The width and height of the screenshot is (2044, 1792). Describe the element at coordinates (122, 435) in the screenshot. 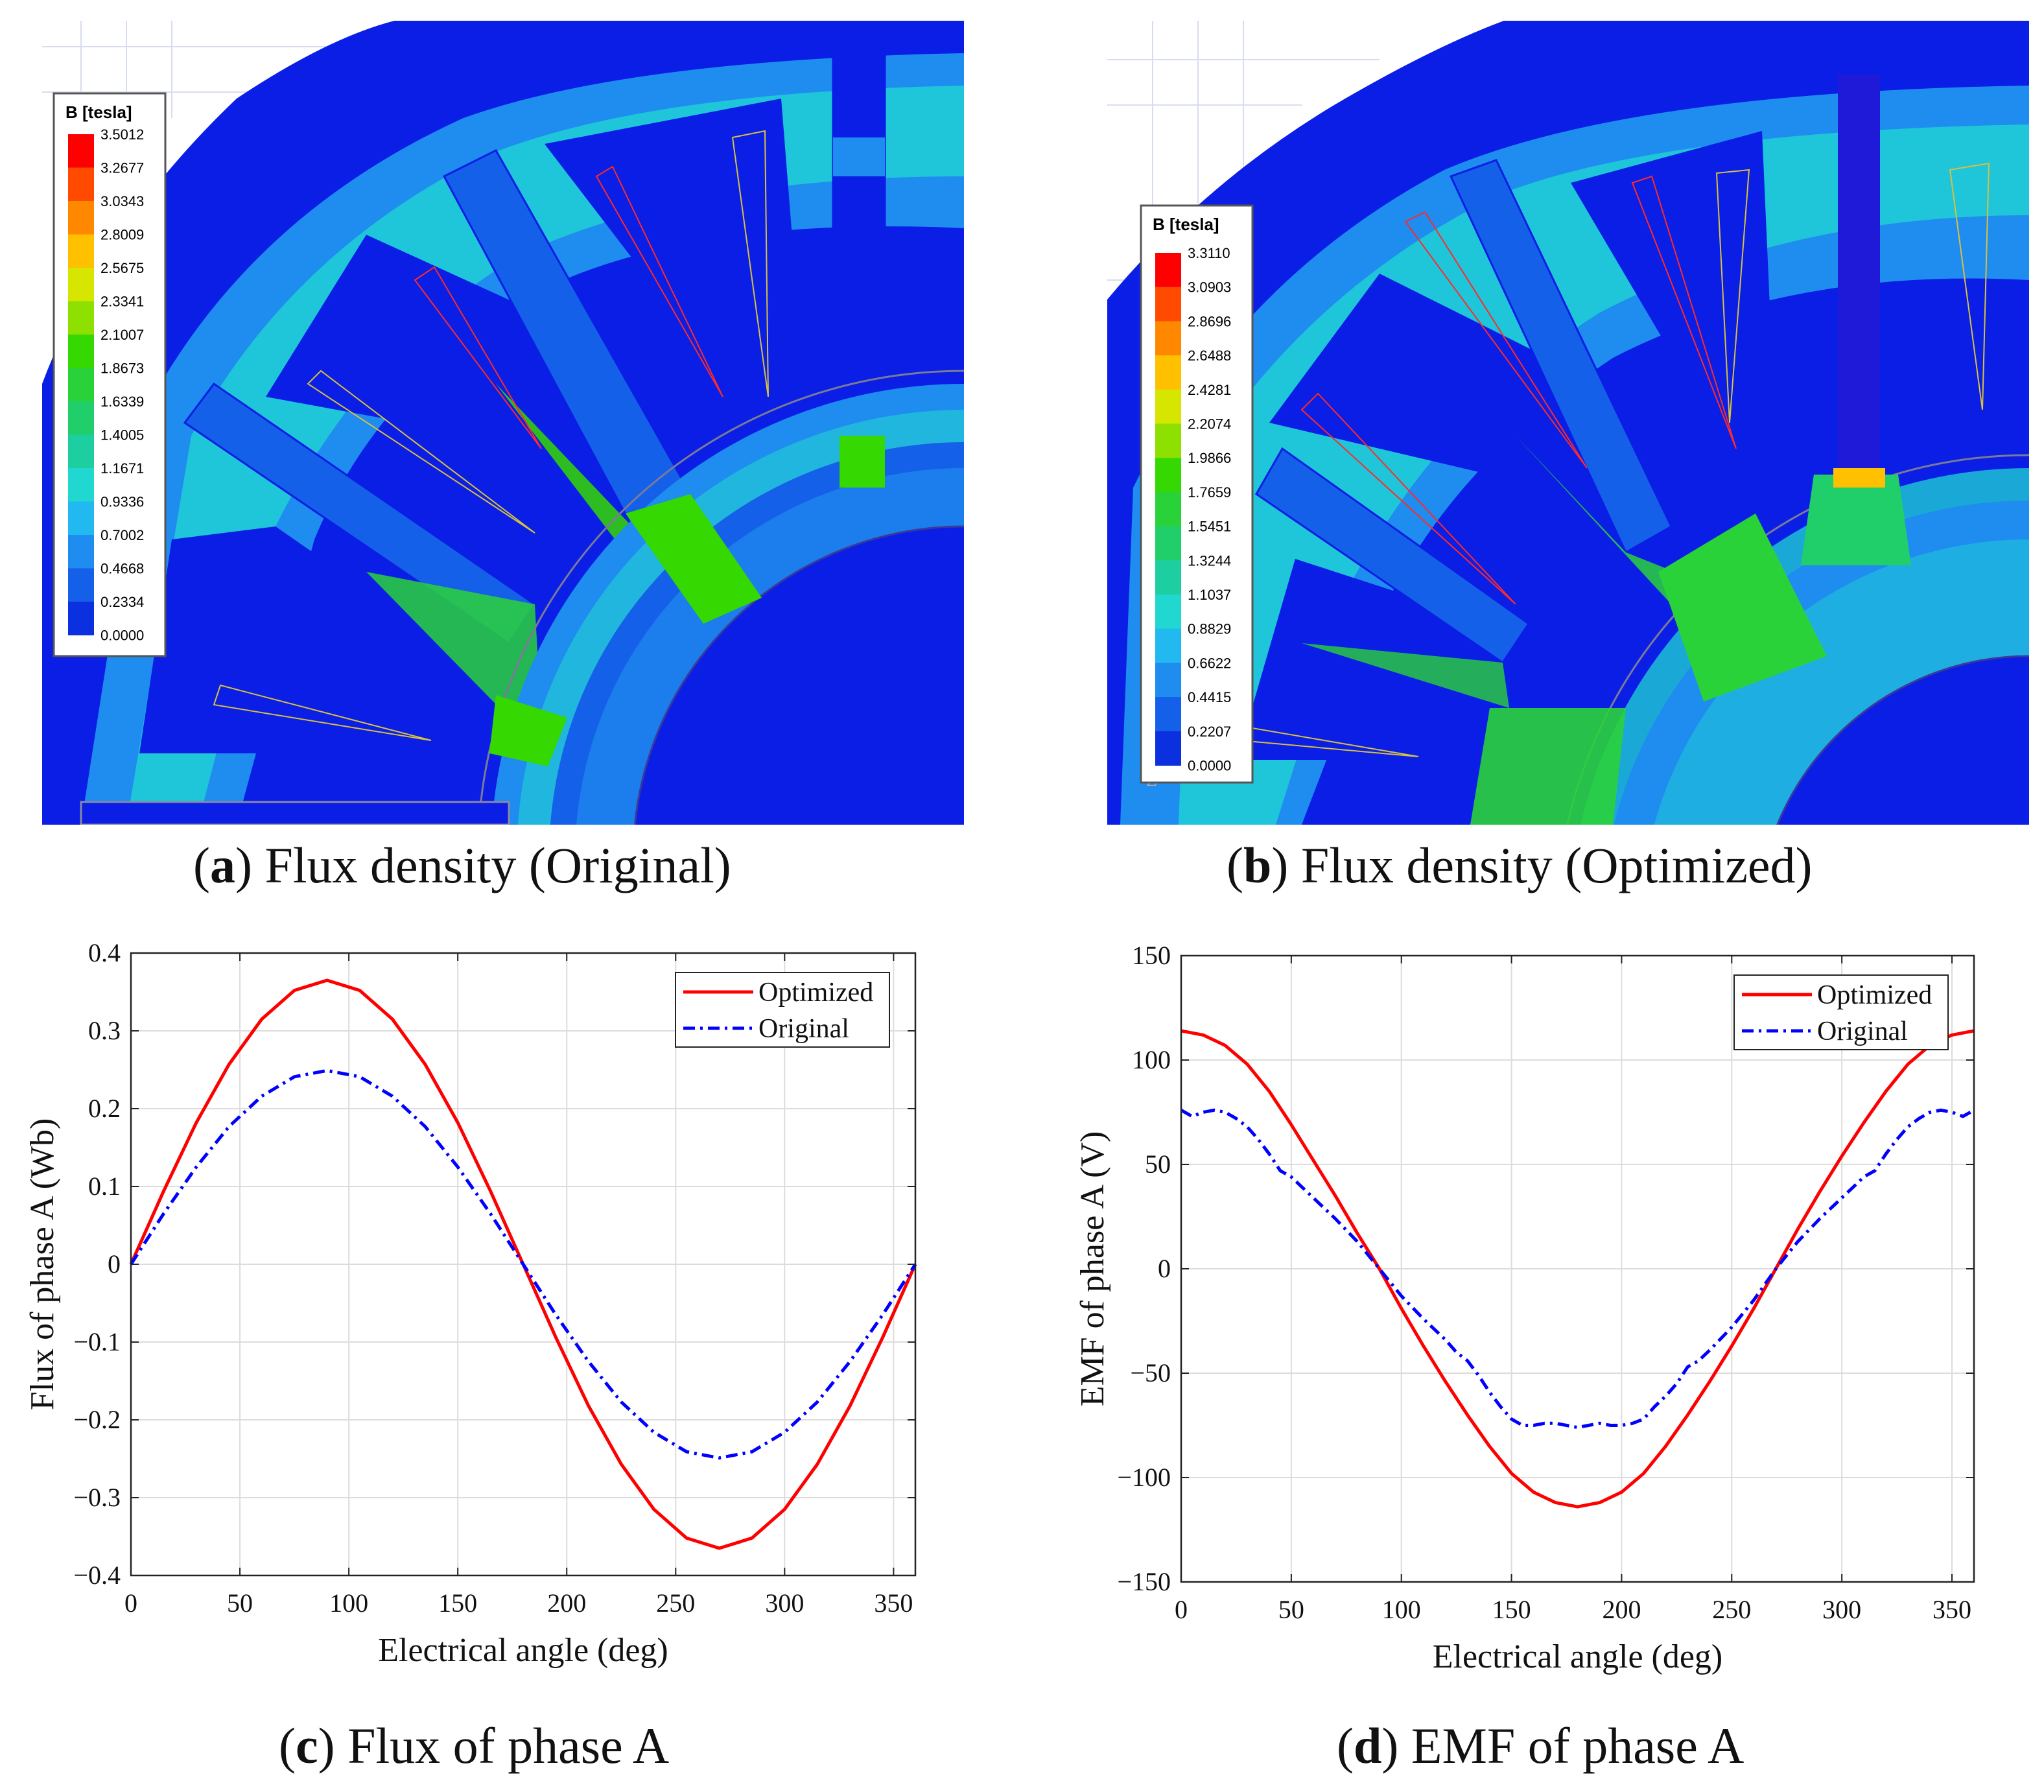

I see `colorbar-tick-label: 1.4005` at that location.